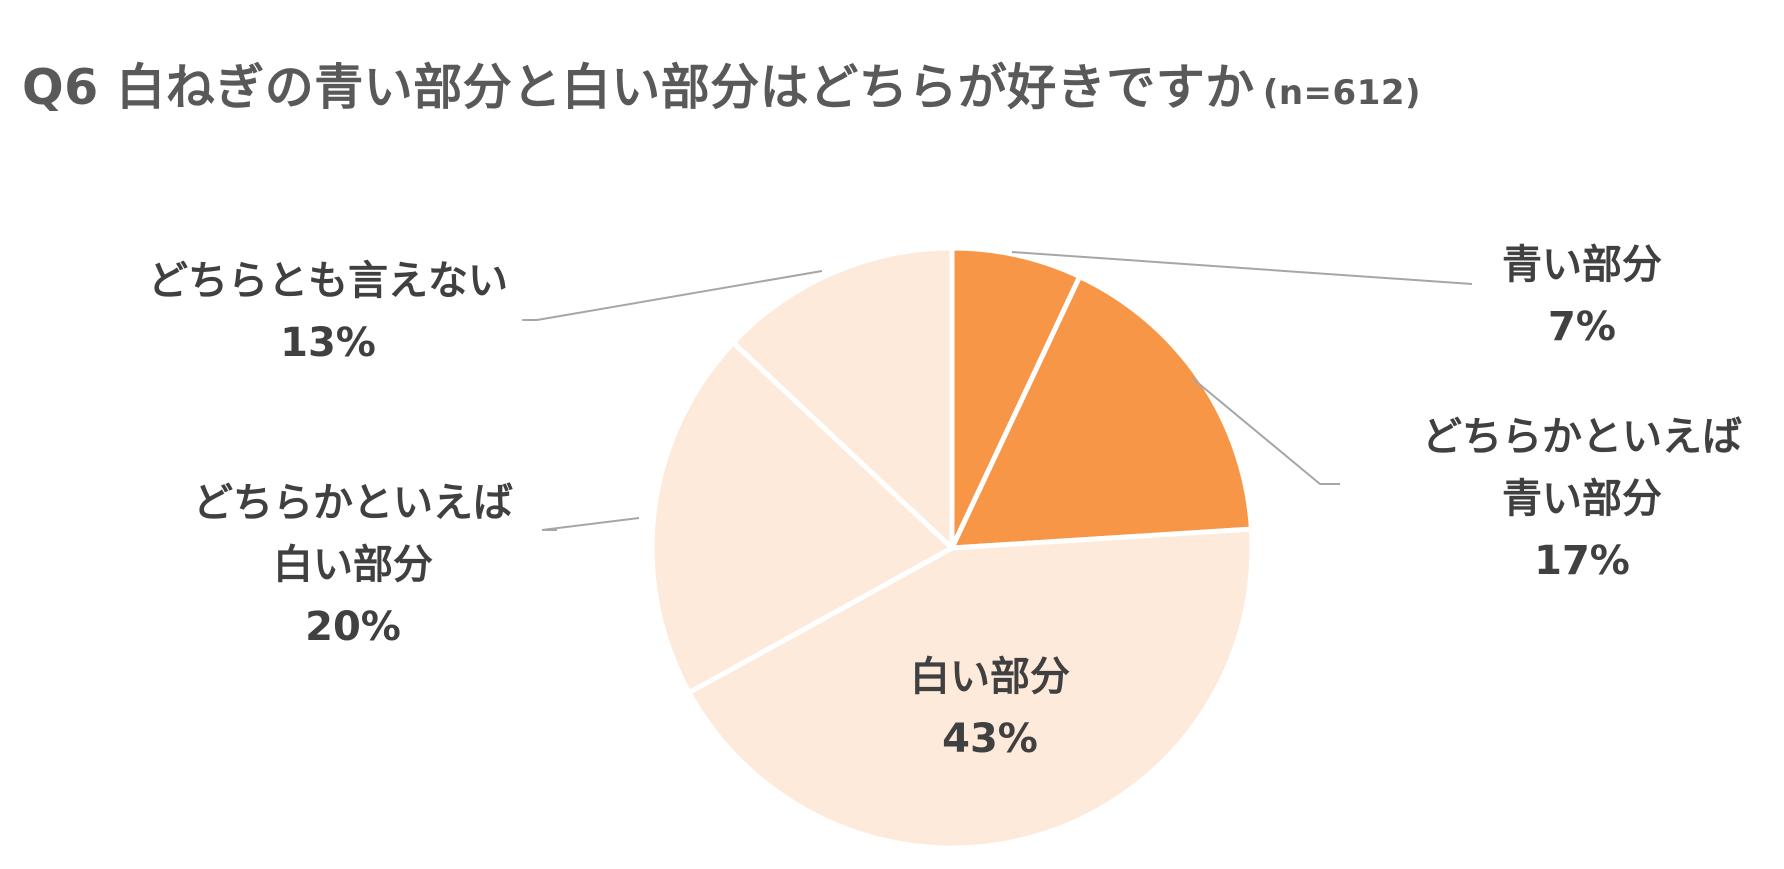 The height and width of the screenshot is (869, 1784). What do you see at coordinates (590, 524) in the screenshot?
I see `leader-line-どちらかといえば白い部分` at bounding box center [590, 524].